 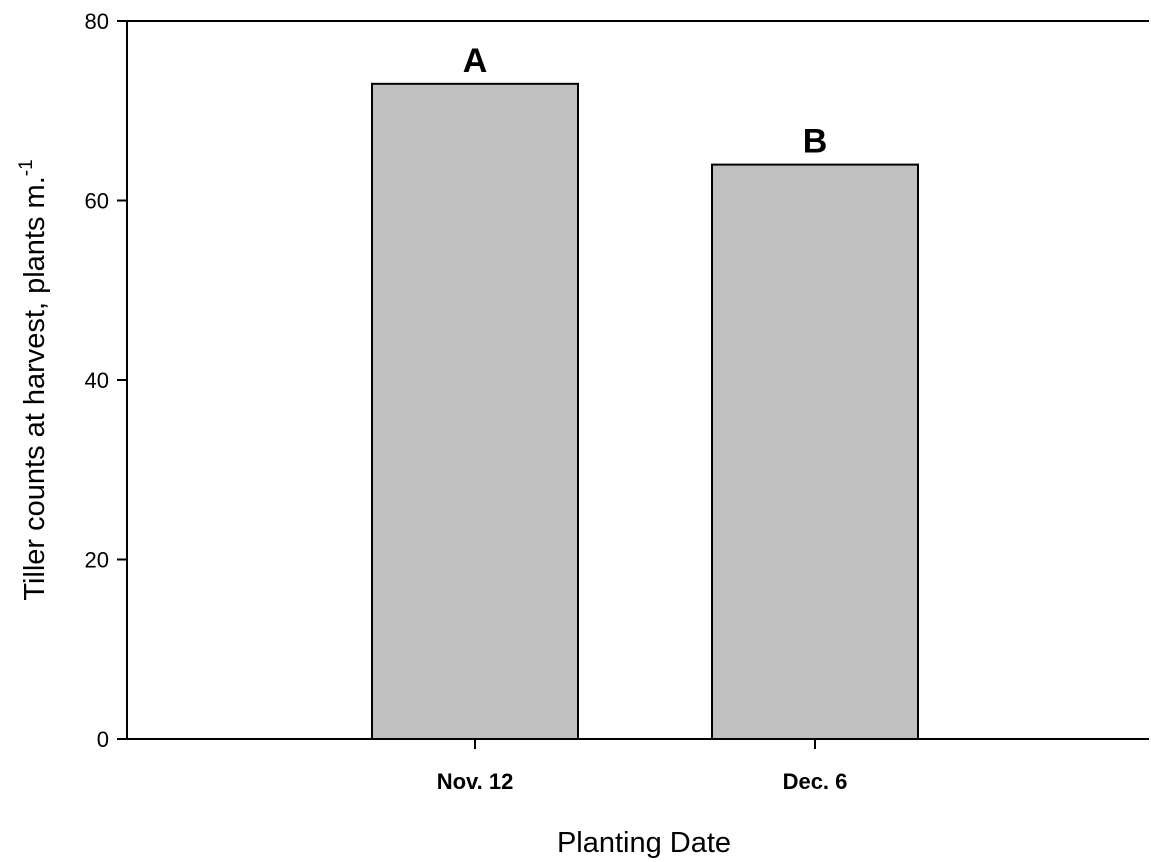 I want to click on y-tick-label: 80, so click(x=97, y=21).